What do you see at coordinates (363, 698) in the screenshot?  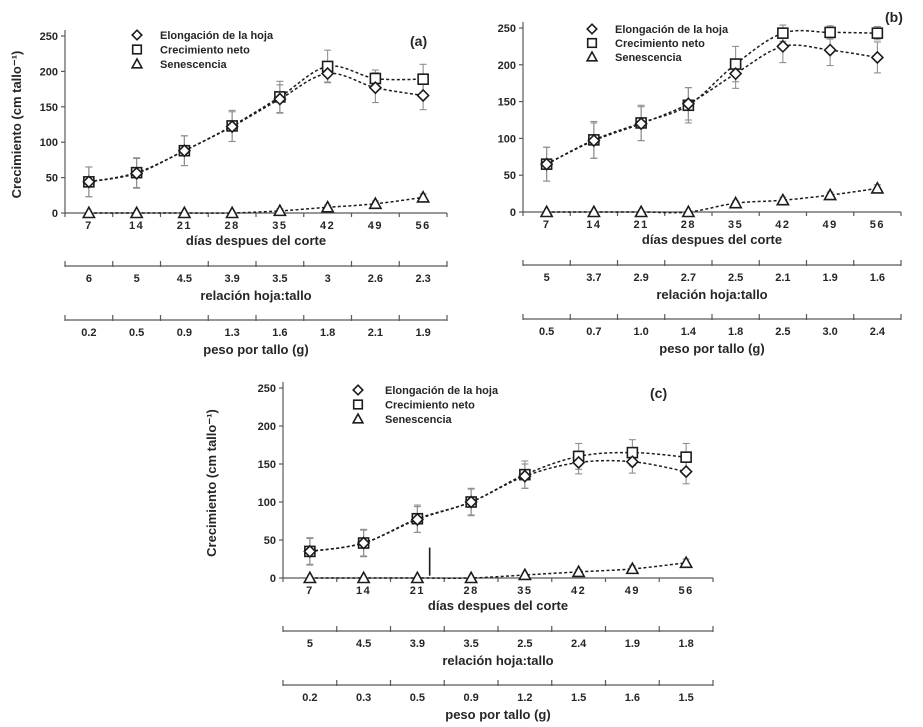 I see `sub-axis-value: 0.3` at bounding box center [363, 698].